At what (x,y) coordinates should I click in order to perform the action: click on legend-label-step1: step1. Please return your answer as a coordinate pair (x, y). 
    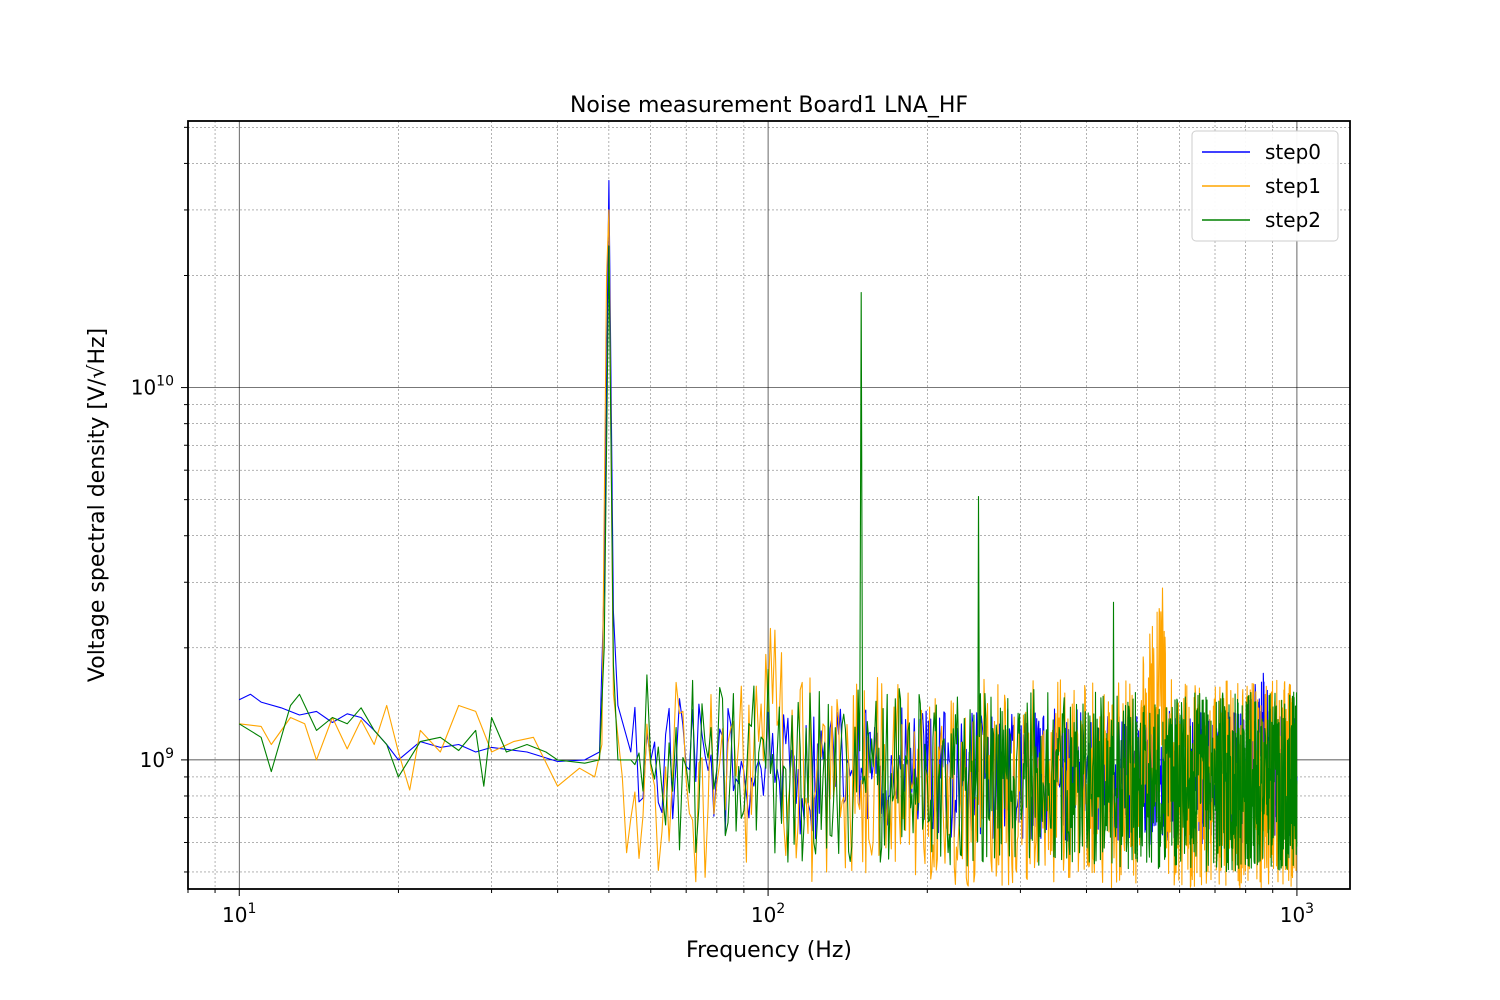
    Looking at the image, I should click on (1293, 186).